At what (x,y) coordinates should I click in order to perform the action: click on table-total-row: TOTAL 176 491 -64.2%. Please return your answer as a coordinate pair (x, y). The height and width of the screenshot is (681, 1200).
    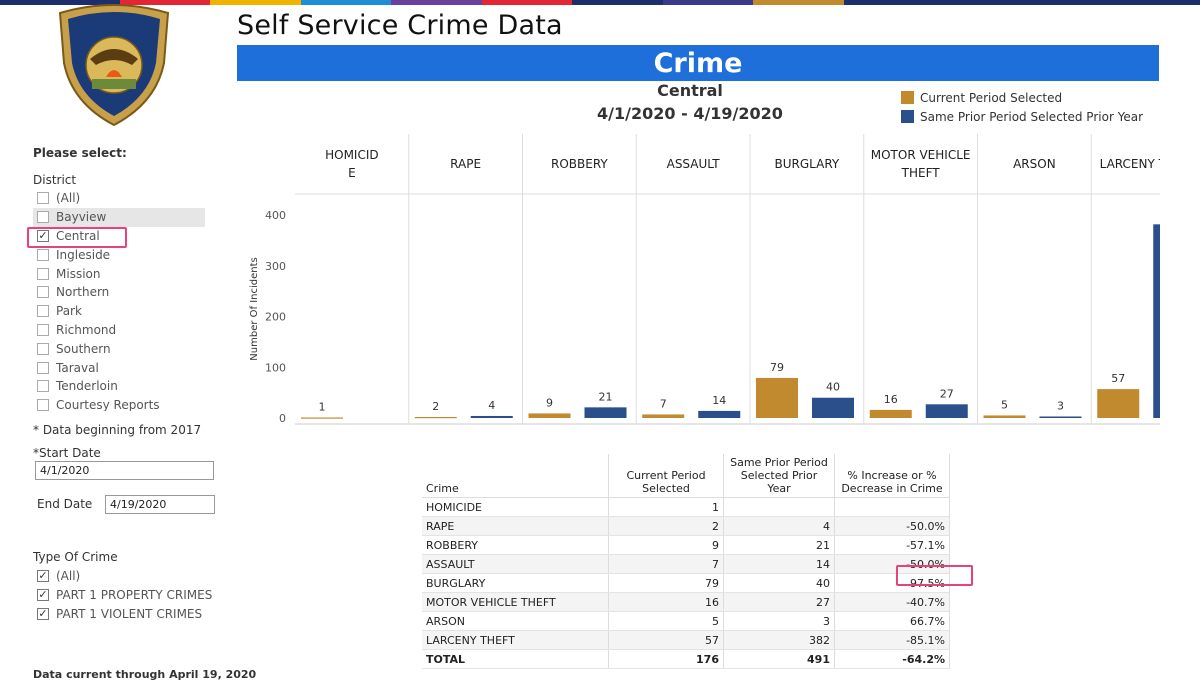
    Looking at the image, I should click on (686, 659).